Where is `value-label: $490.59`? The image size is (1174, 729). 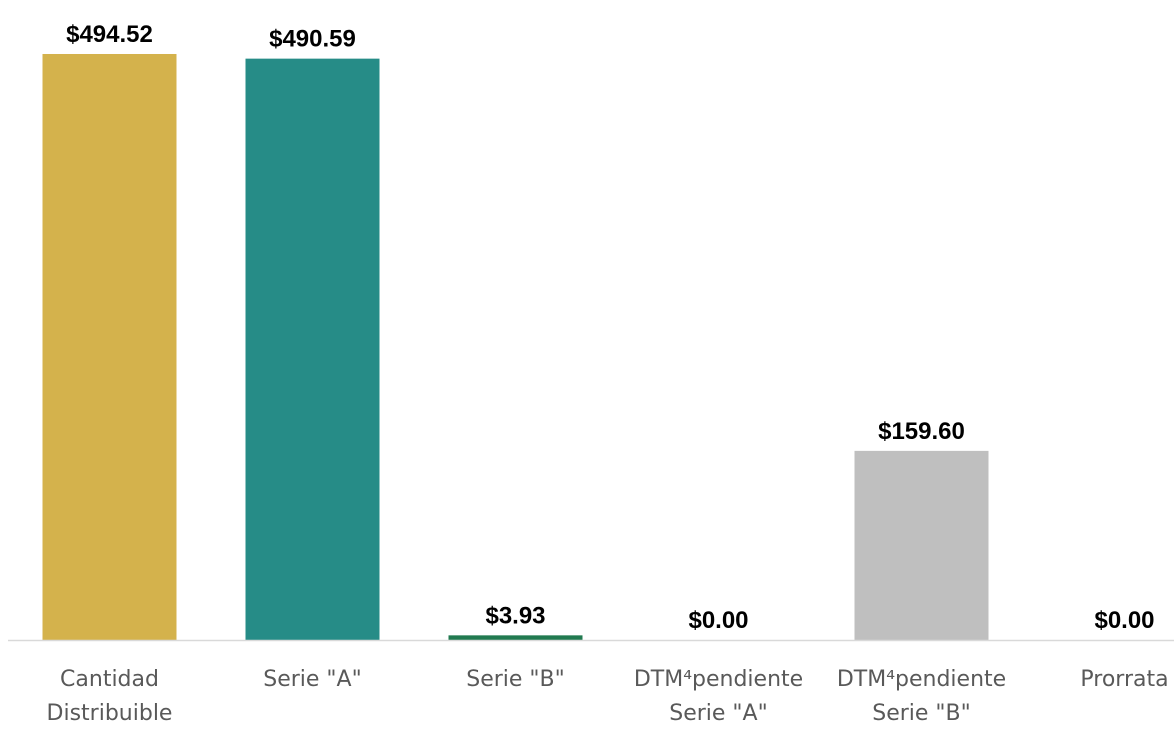
value-label: $490.59 is located at coordinates (312, 39).